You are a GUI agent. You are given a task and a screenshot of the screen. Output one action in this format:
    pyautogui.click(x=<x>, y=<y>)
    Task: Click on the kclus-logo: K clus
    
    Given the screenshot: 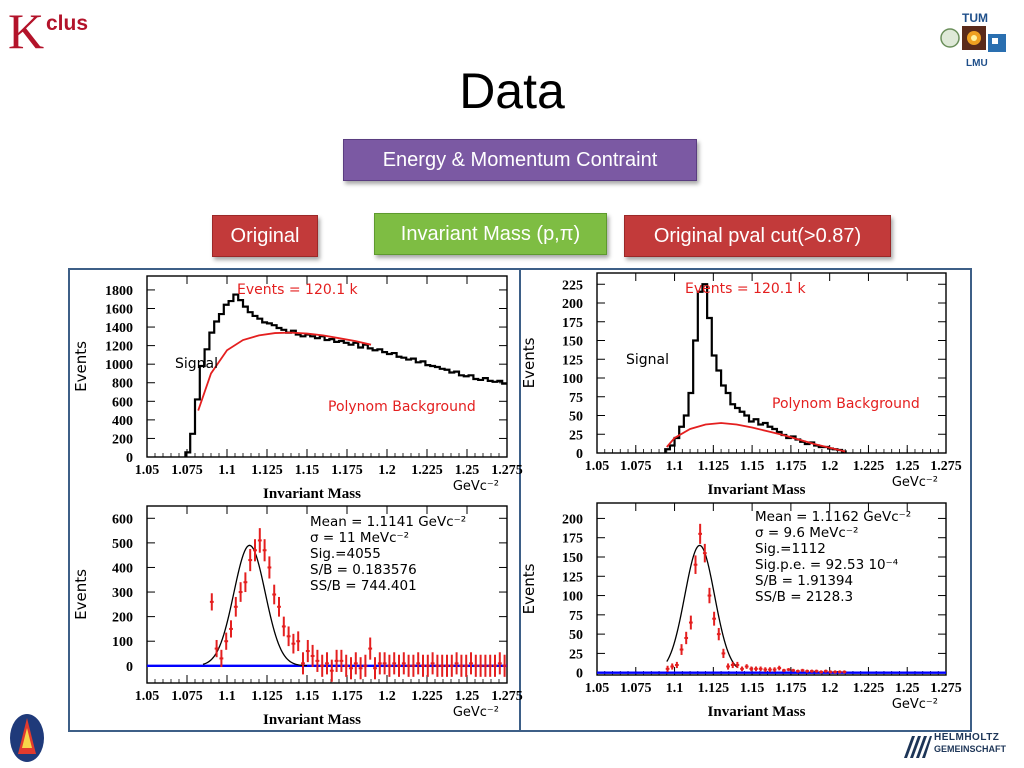 What is the action you would take?
    pyautogui.click(x=53, y=31)
    